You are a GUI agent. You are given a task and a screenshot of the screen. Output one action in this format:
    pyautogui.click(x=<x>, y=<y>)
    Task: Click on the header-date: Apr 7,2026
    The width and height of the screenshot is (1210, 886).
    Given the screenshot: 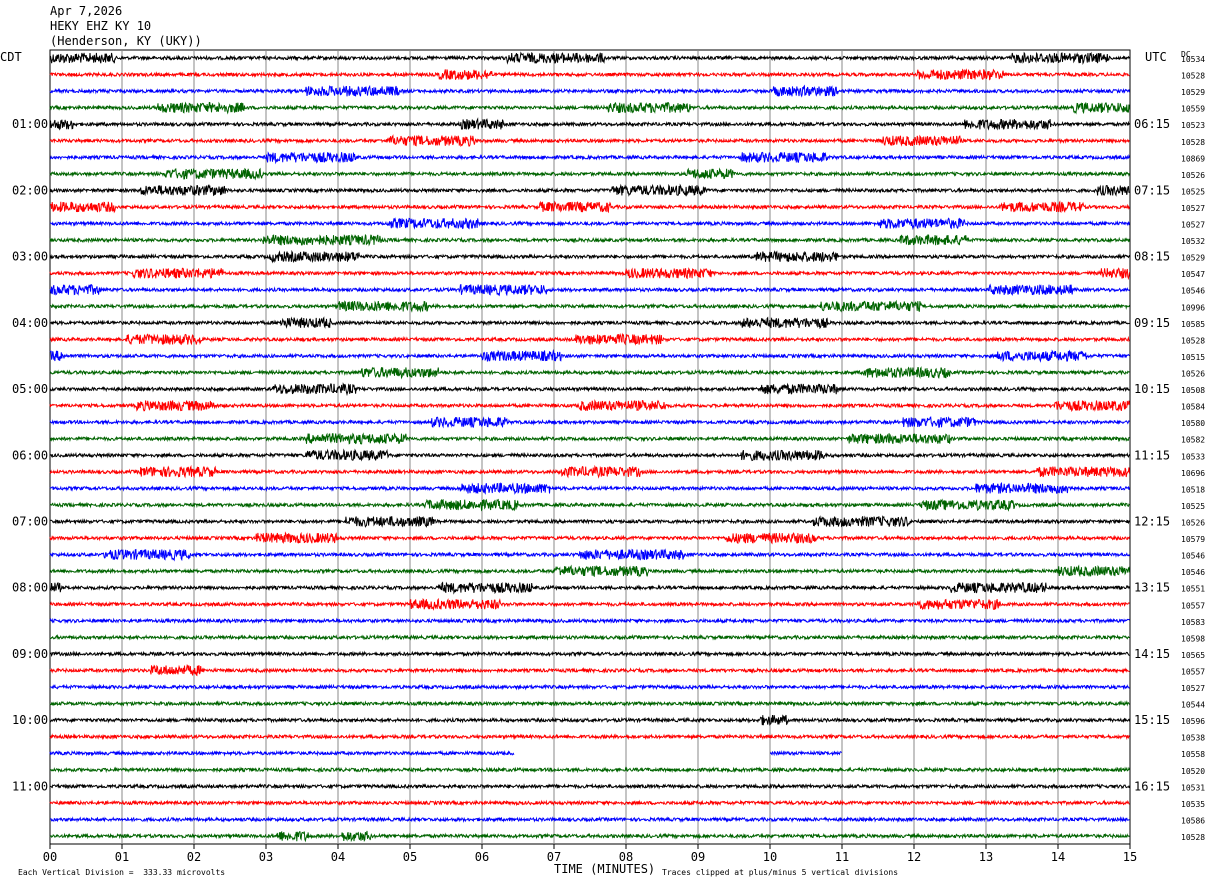 What is the action you would take?
    pyautogui.click(x=86, y=11)
    